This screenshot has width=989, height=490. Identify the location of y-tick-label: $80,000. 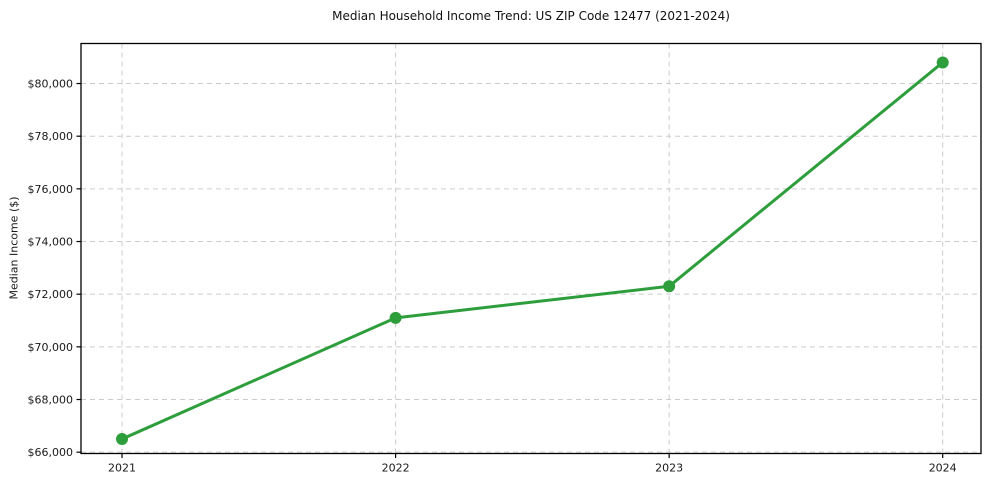
(51, 84).